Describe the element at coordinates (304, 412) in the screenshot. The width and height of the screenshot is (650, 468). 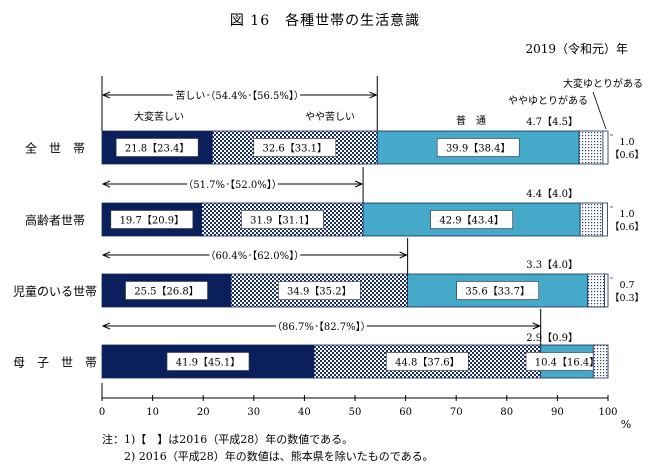
I see `x-tick-label: 40` at that location.